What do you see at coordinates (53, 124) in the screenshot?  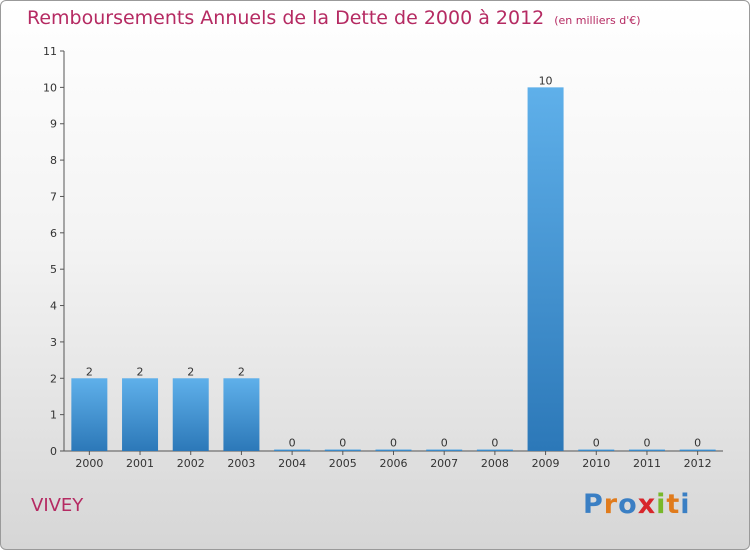 I see `y-tick-label: 9` at bounding box center [53, 124].